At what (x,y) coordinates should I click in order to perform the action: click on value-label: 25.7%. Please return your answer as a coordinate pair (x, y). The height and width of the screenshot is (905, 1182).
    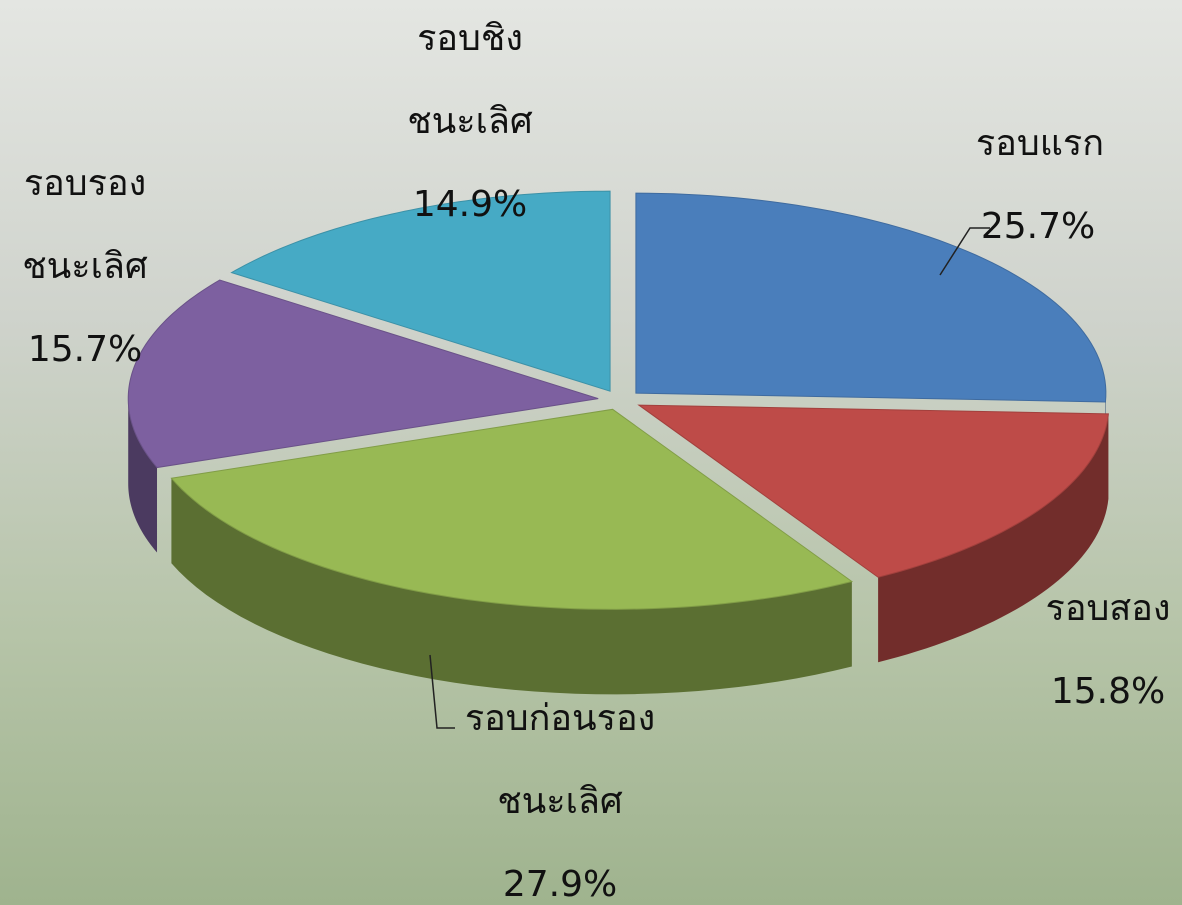
    Looking at the image, I should click on (1038, 226).